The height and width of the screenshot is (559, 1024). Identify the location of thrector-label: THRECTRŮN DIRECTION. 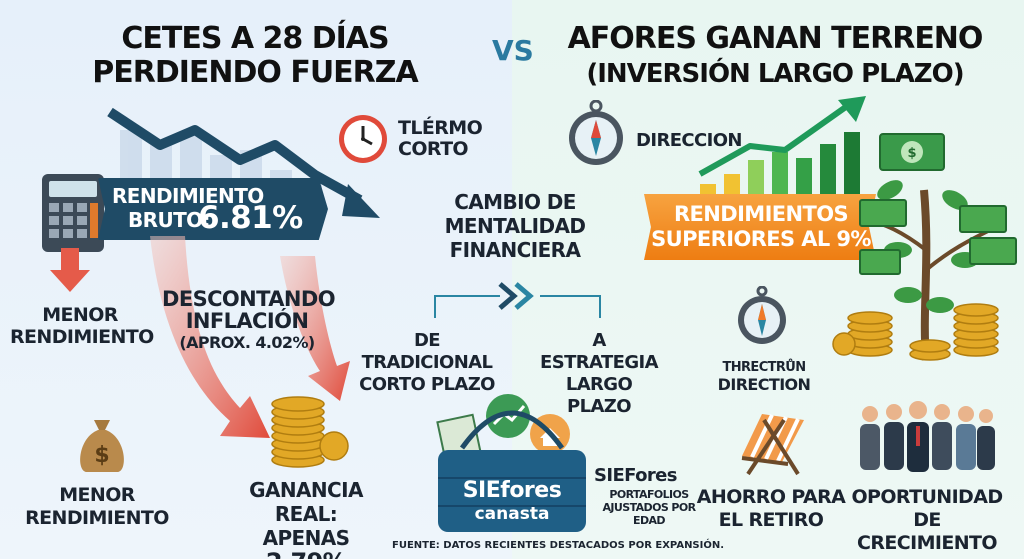
(764, 377).